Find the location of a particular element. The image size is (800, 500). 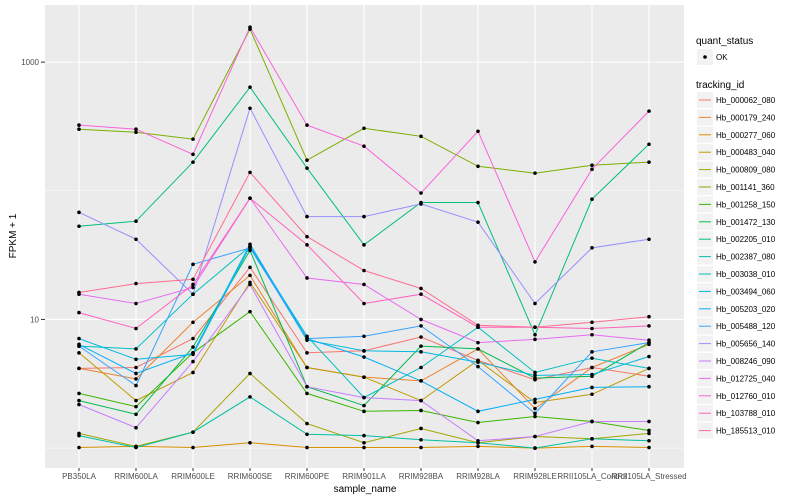

y-tick-label: 10 is located at coordinates (34, 319).